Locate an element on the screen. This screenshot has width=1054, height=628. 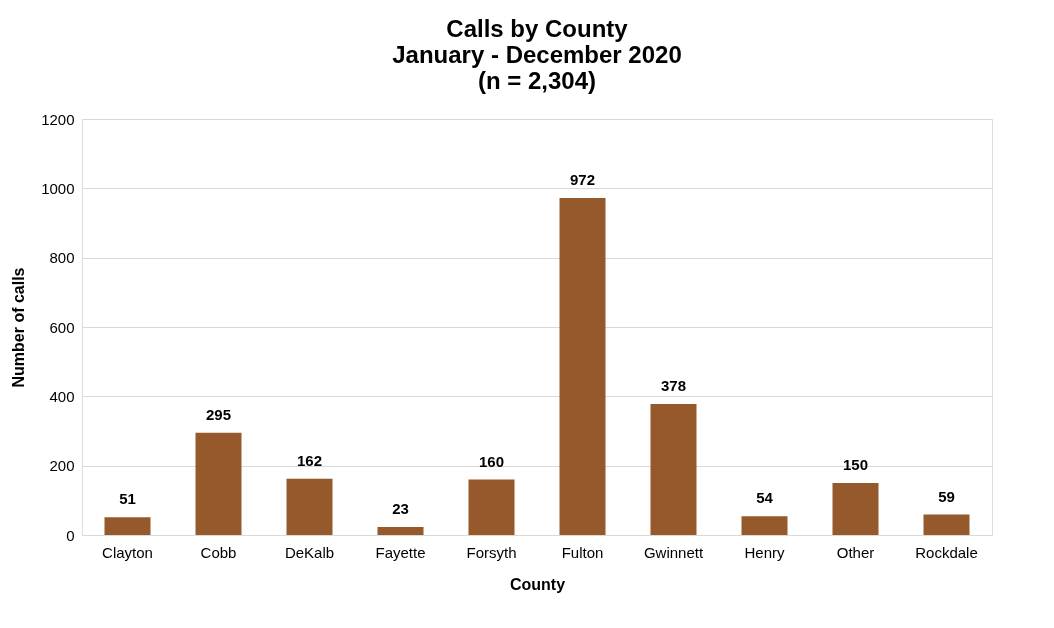
data-label: 23 is located at coordinates (400, 509).